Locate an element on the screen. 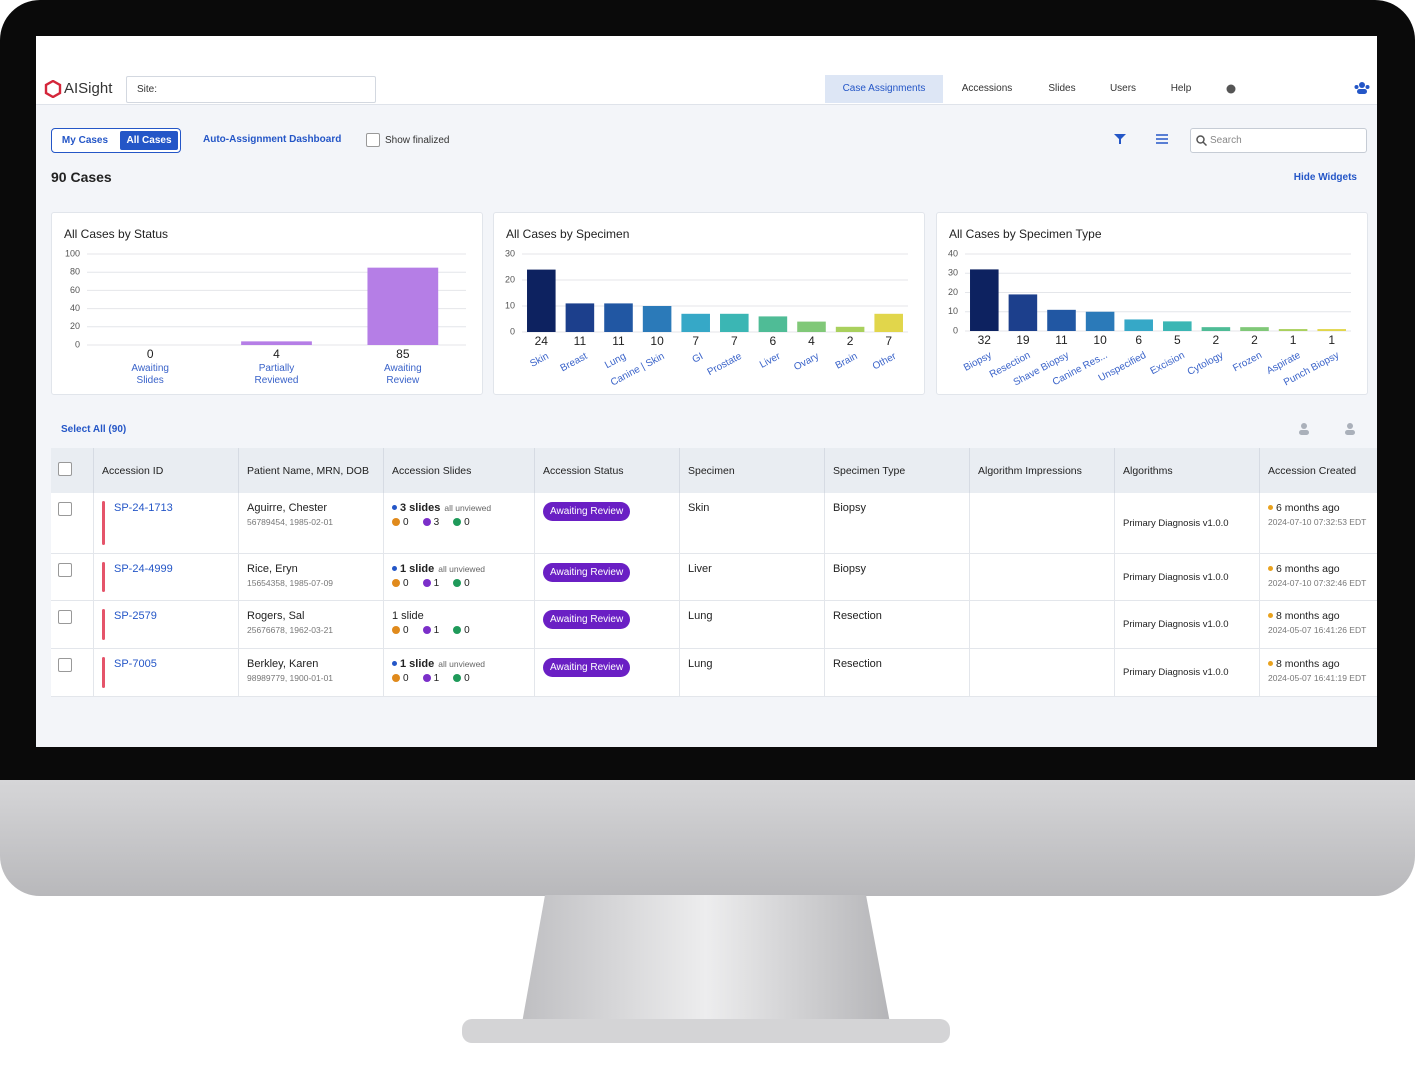  my-cases-button: My Cases is located at coordinates (85, 140).